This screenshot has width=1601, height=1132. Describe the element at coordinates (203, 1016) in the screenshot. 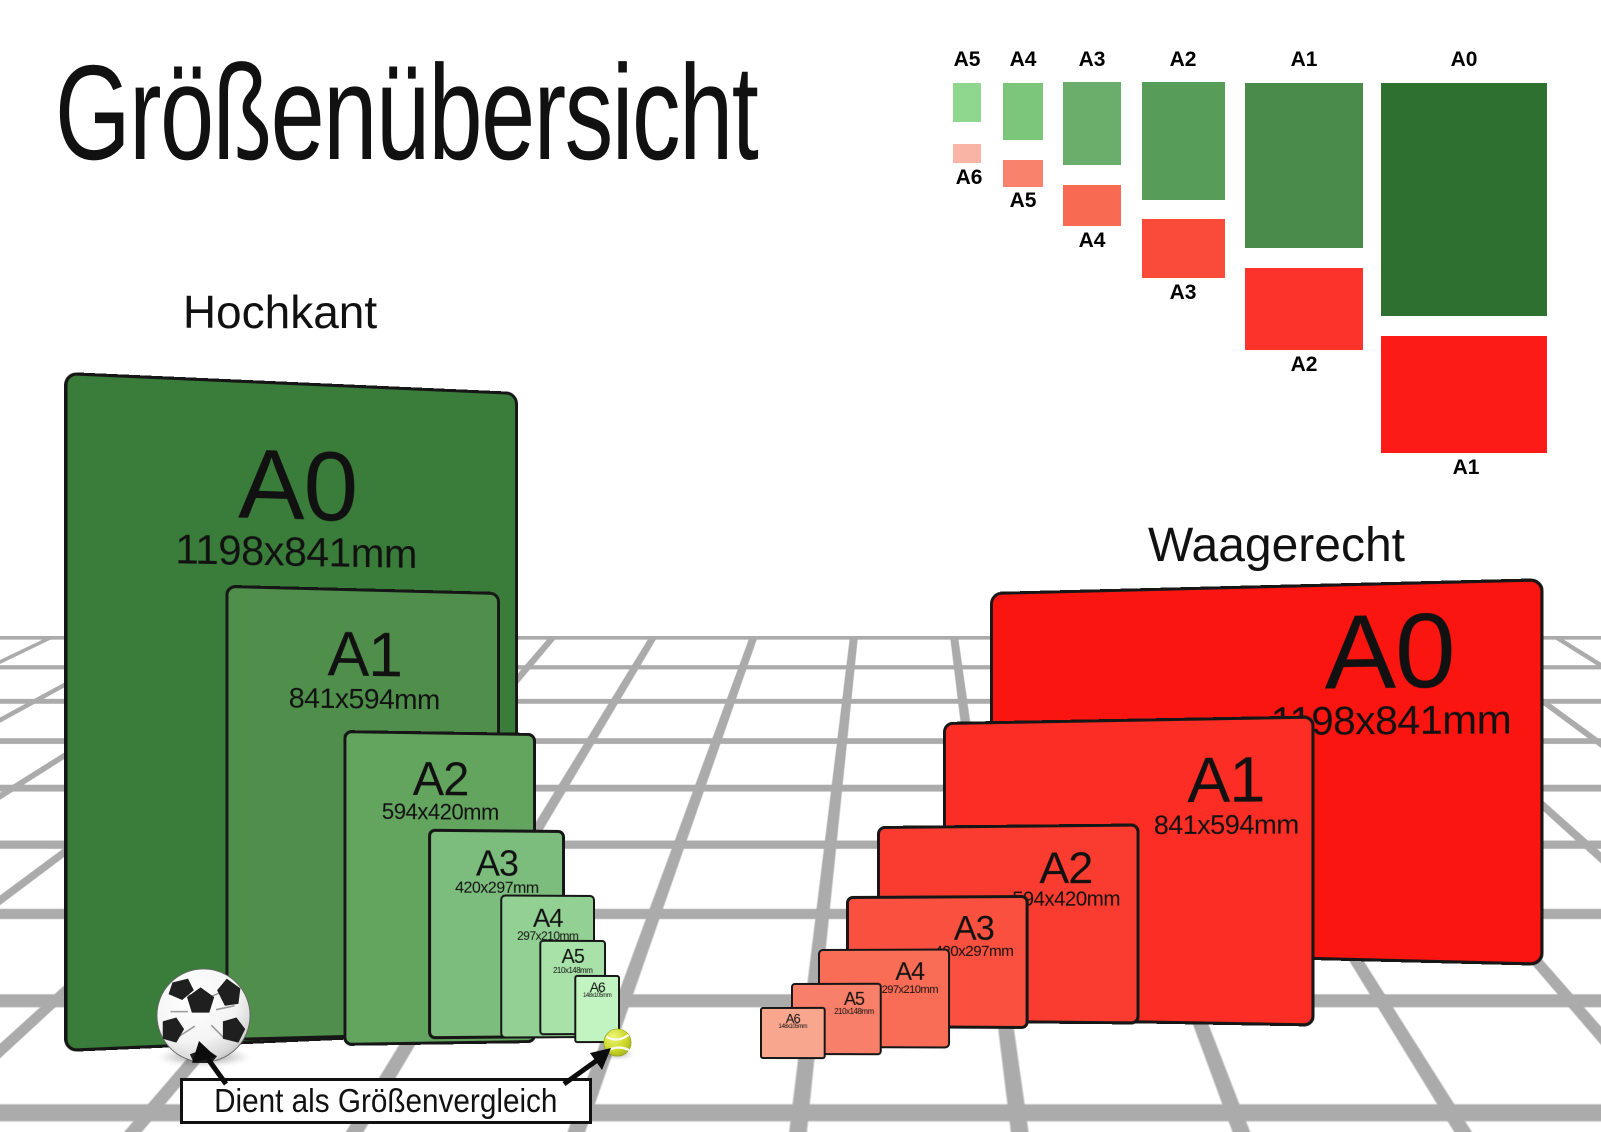

I see `soccer-ball-icon` at that location.